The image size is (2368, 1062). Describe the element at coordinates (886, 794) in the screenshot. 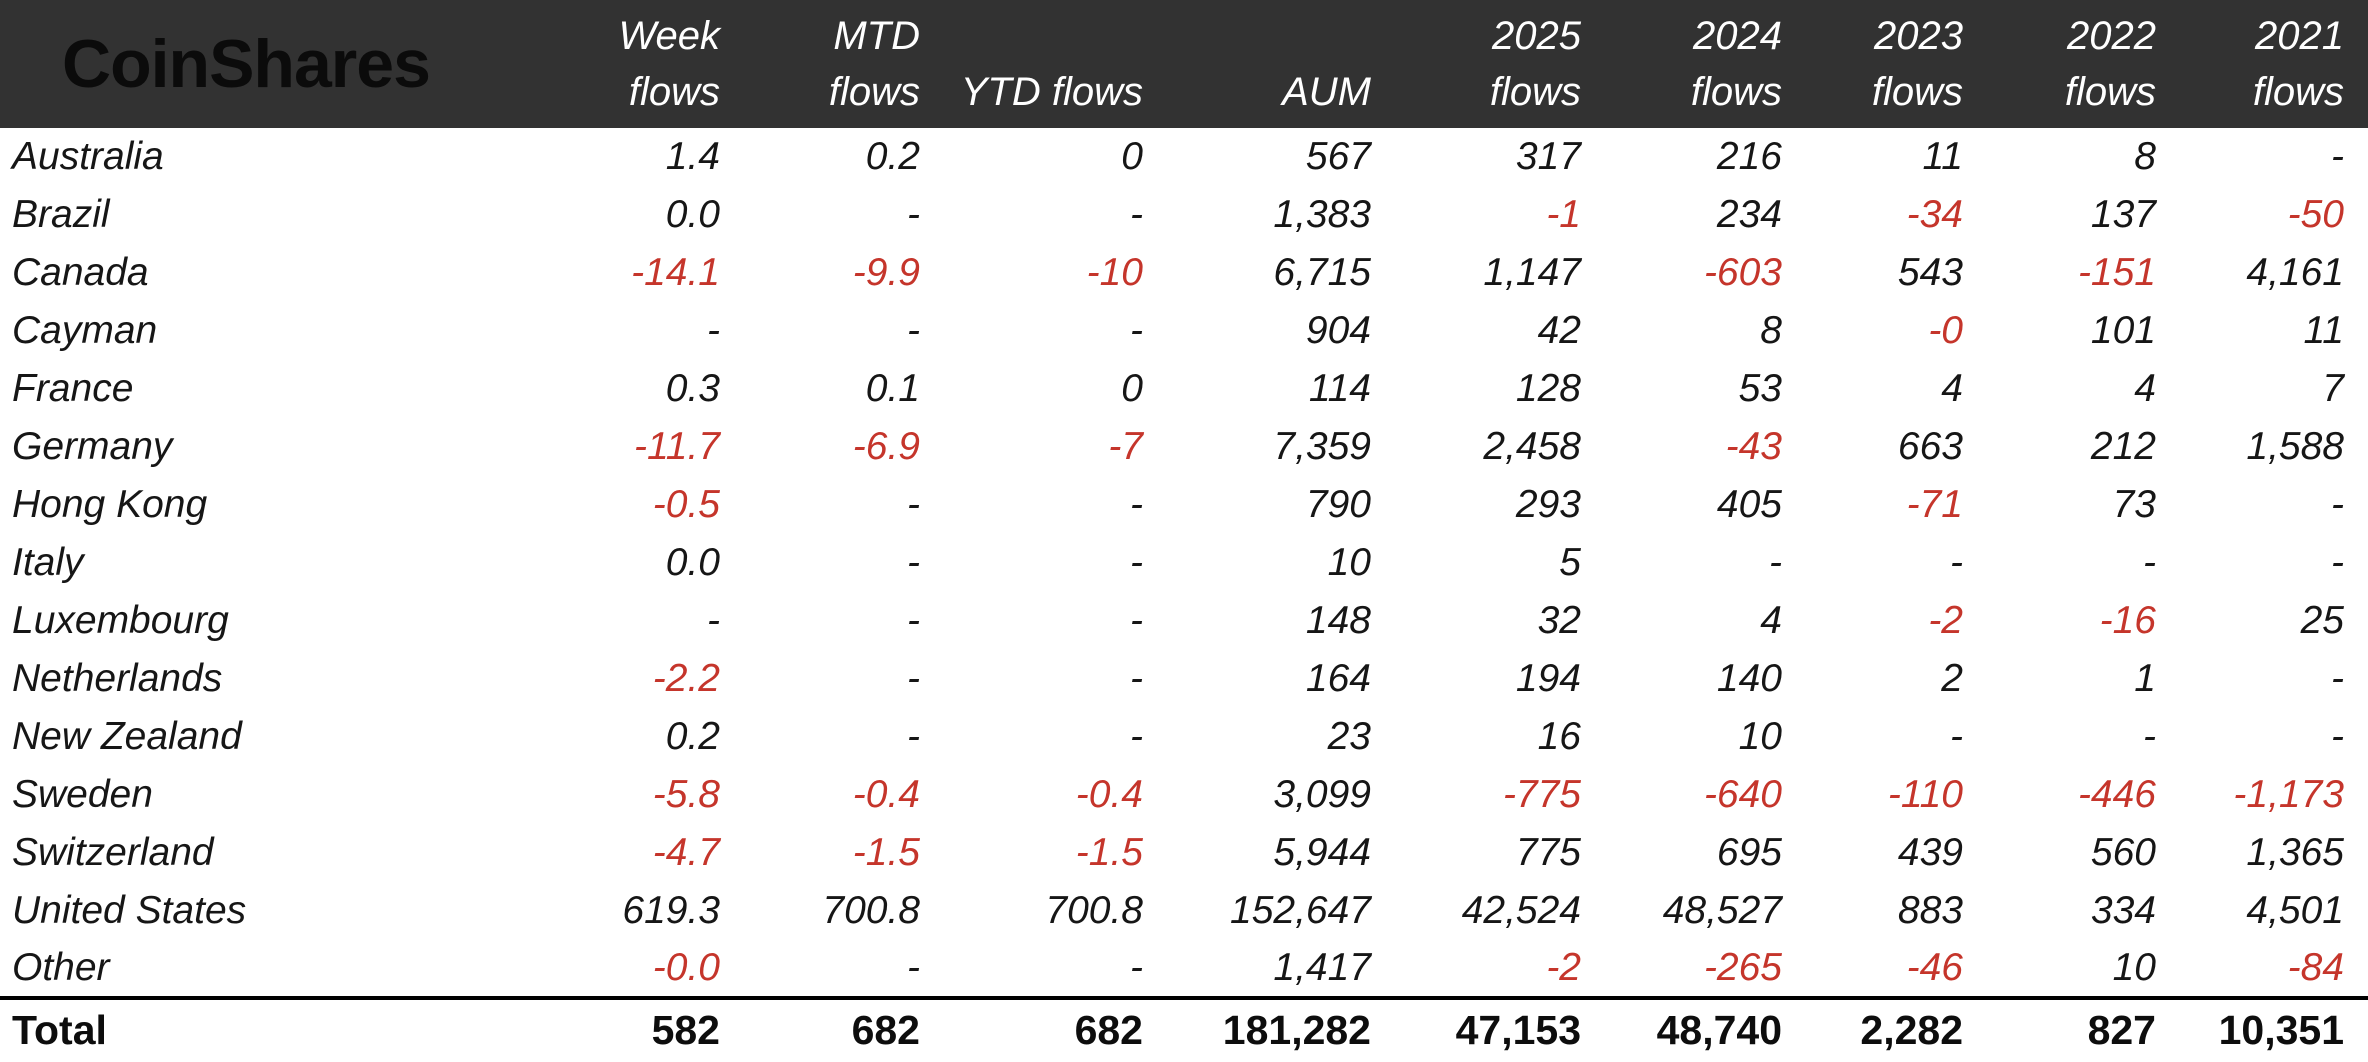

I see `value-cell: -0.4` at that location.